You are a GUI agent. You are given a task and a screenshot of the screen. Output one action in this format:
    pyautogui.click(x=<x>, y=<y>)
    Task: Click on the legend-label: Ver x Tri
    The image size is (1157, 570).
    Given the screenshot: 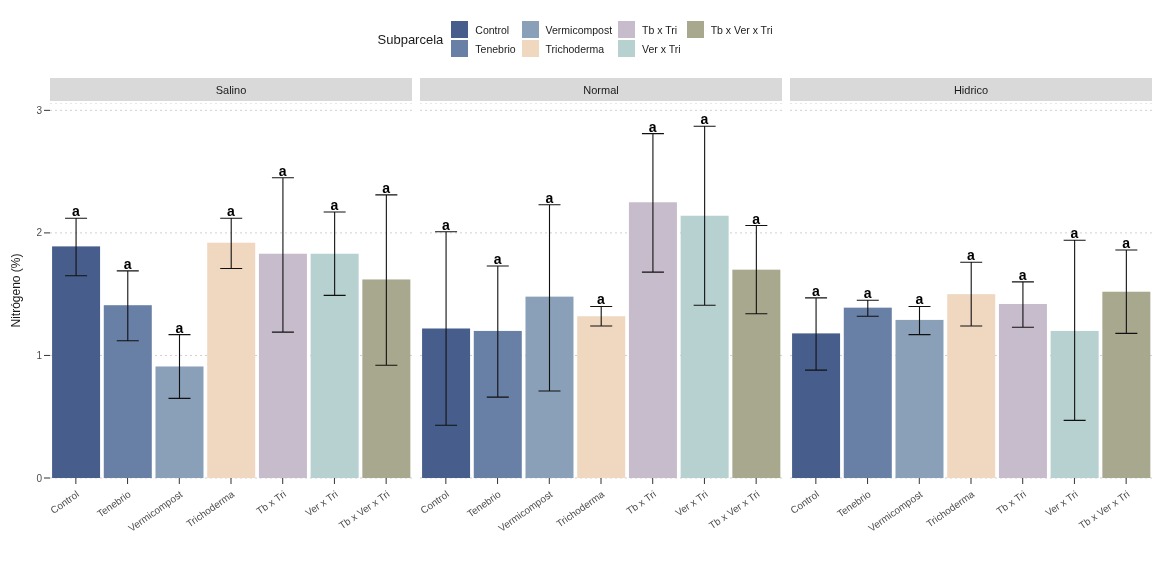 What is the action you would take?
    pyautogui.click(x=661, y=48)
    